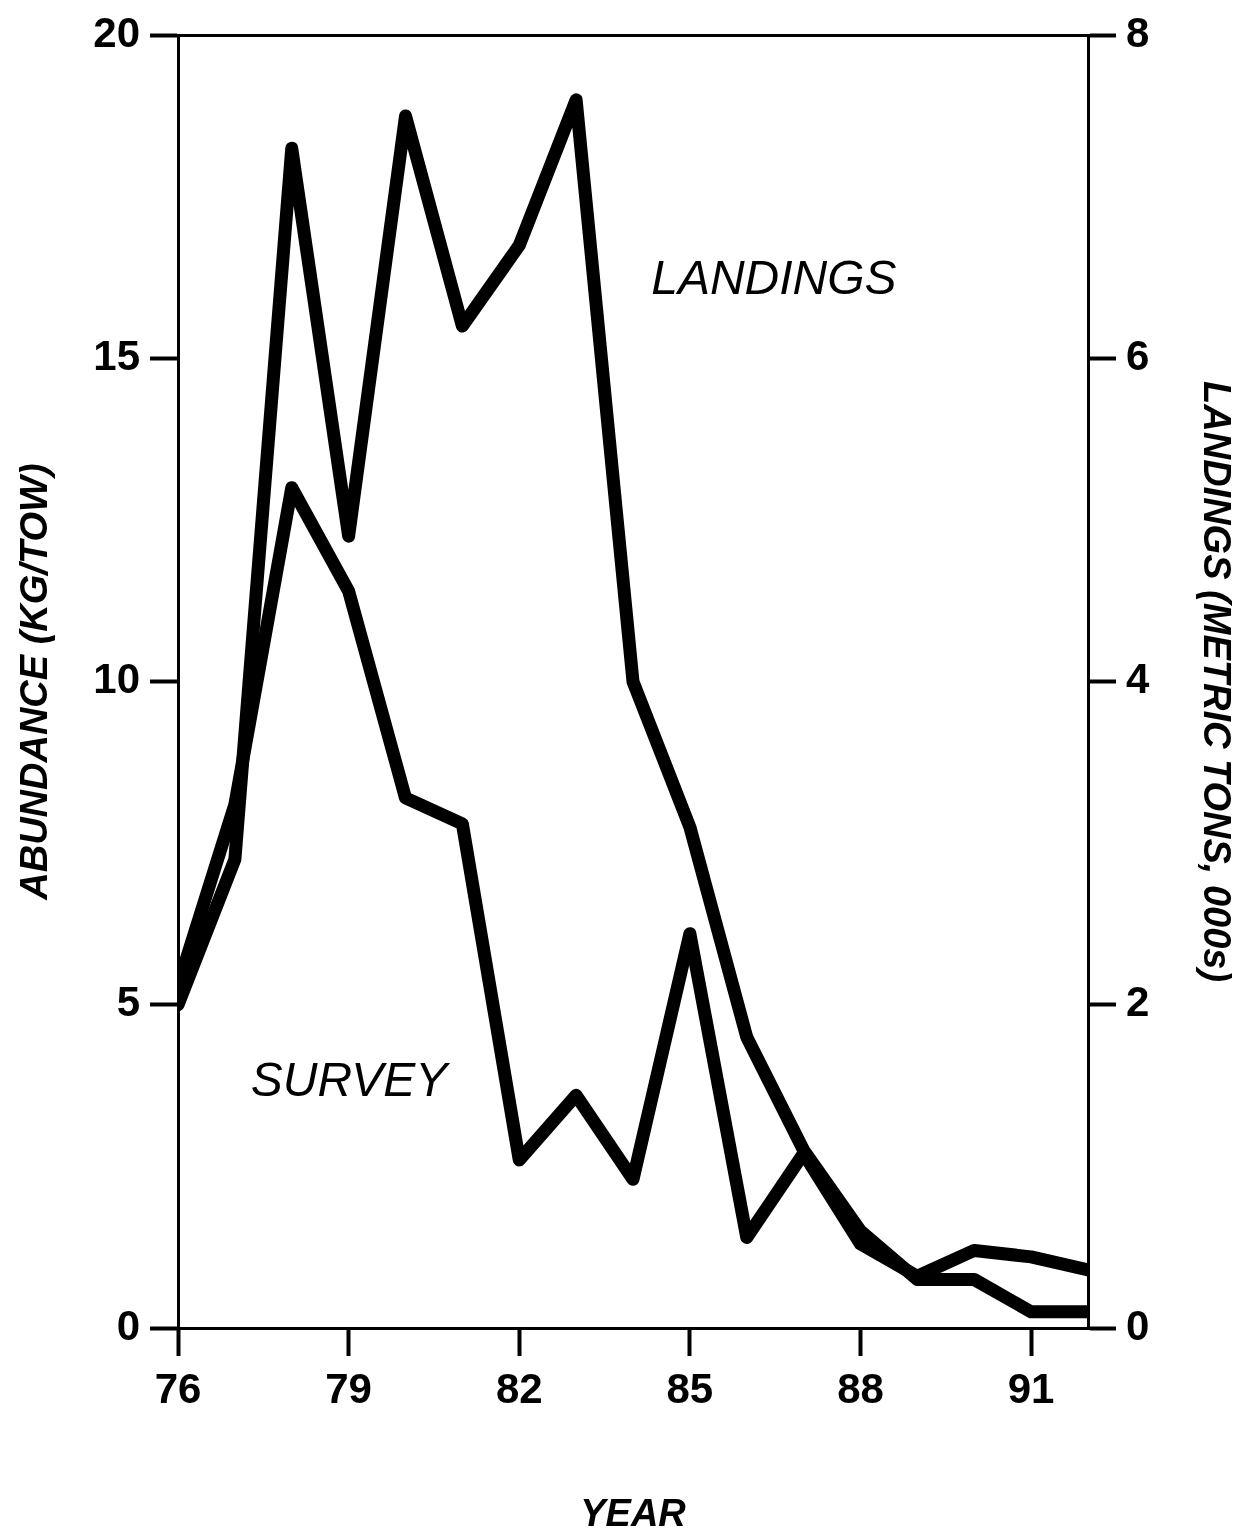  I want to click on x-tick-label: 82, so click(519, 1388).